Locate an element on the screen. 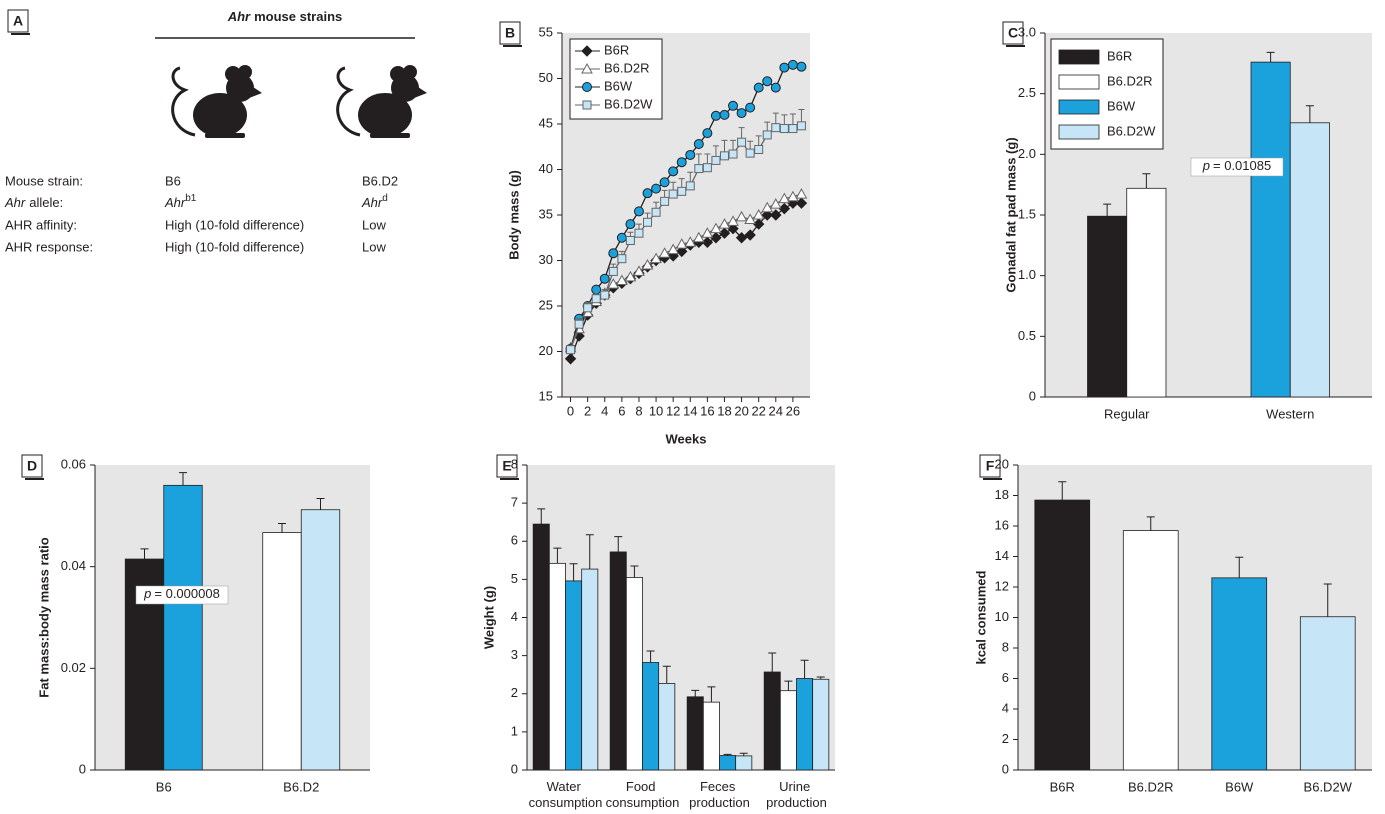 The width and height of the screenshot is (1385, 814). legend-label: B6W is located at coordinates (618, 85).